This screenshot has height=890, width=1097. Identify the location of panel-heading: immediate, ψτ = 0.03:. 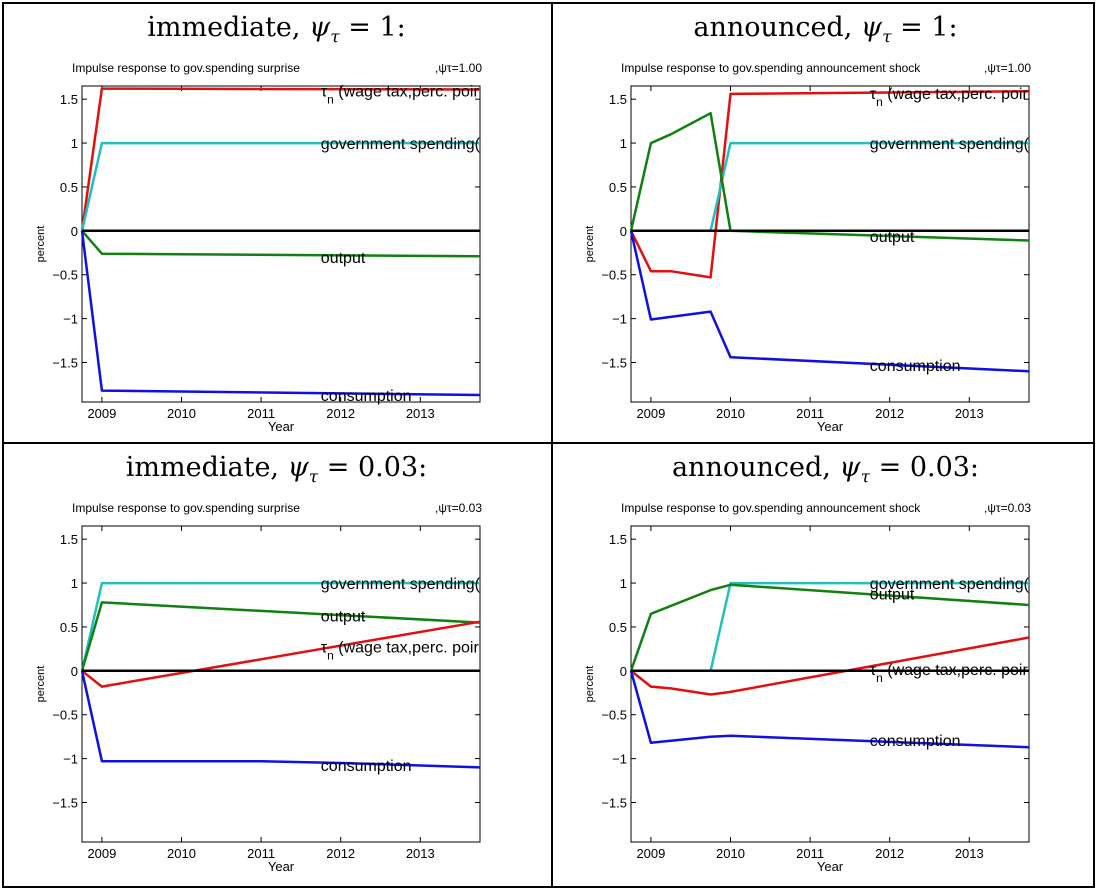
(276, 470).